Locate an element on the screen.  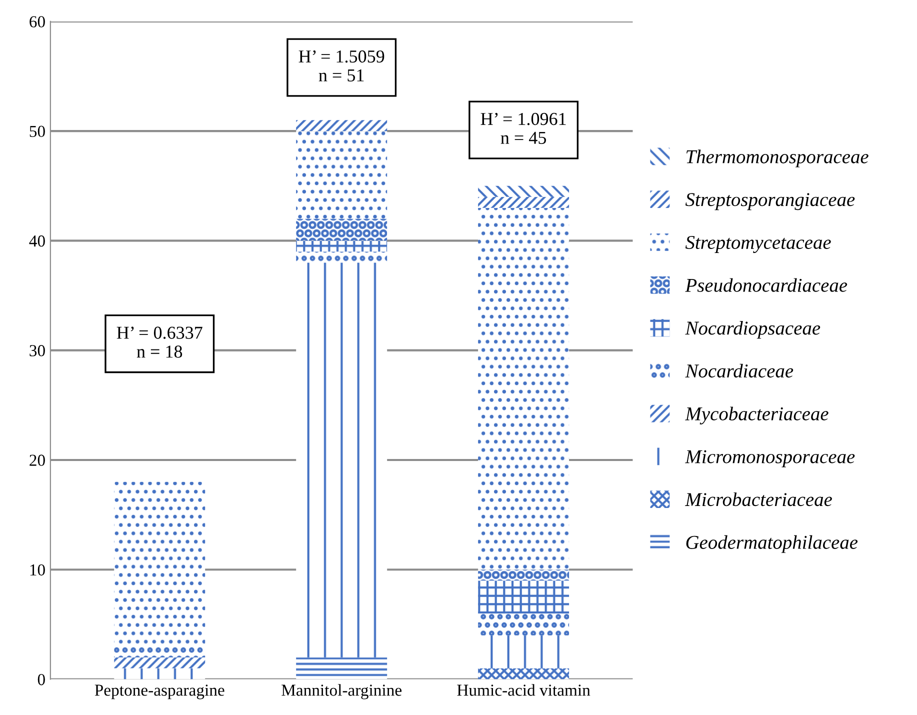
annotation: H’ = 1.0961 n = 45 is located at coordinates (523, 128).